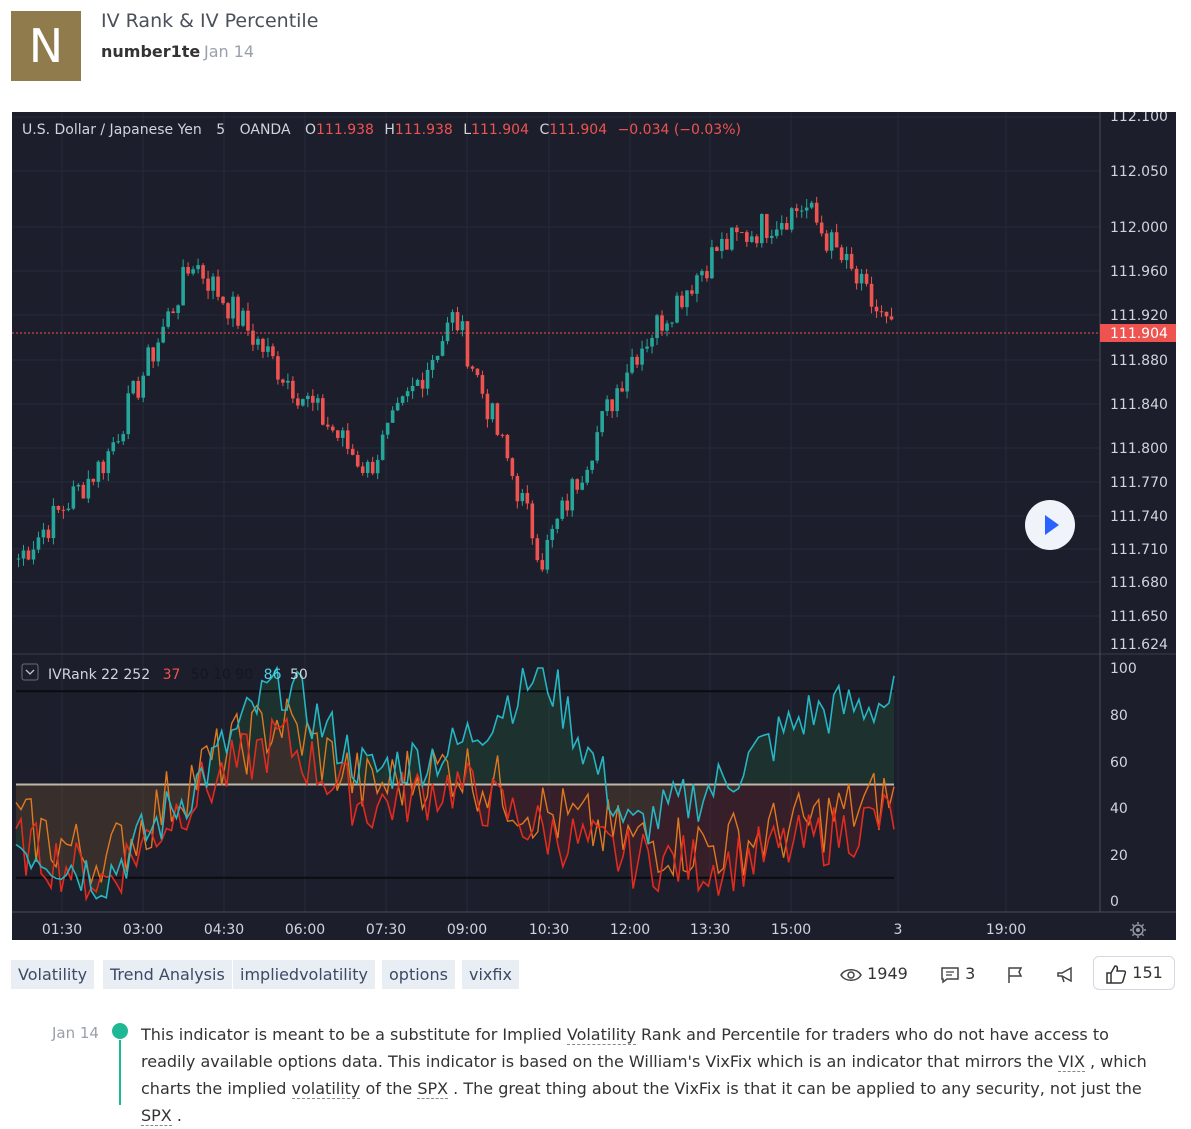 The width and height of the screenshot is (1191, 1129). What do you see at coordinates (310, 130) in the screenshot?
I see `open-label: O` at bounding box center [310, 130].